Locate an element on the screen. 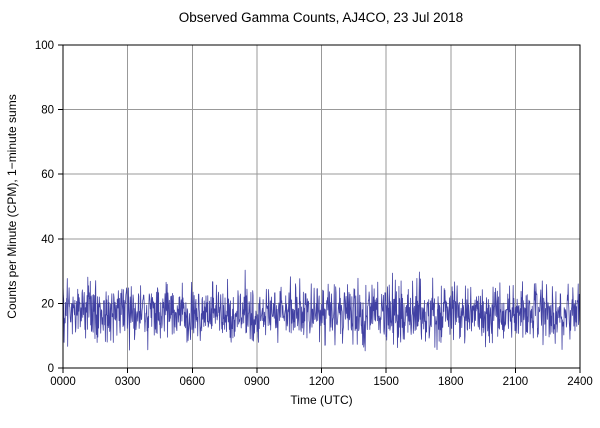 Image resolution: width=600 pixels, height=428 pixels. x-tick-label: 1200 is located at coordinates (322, 382).